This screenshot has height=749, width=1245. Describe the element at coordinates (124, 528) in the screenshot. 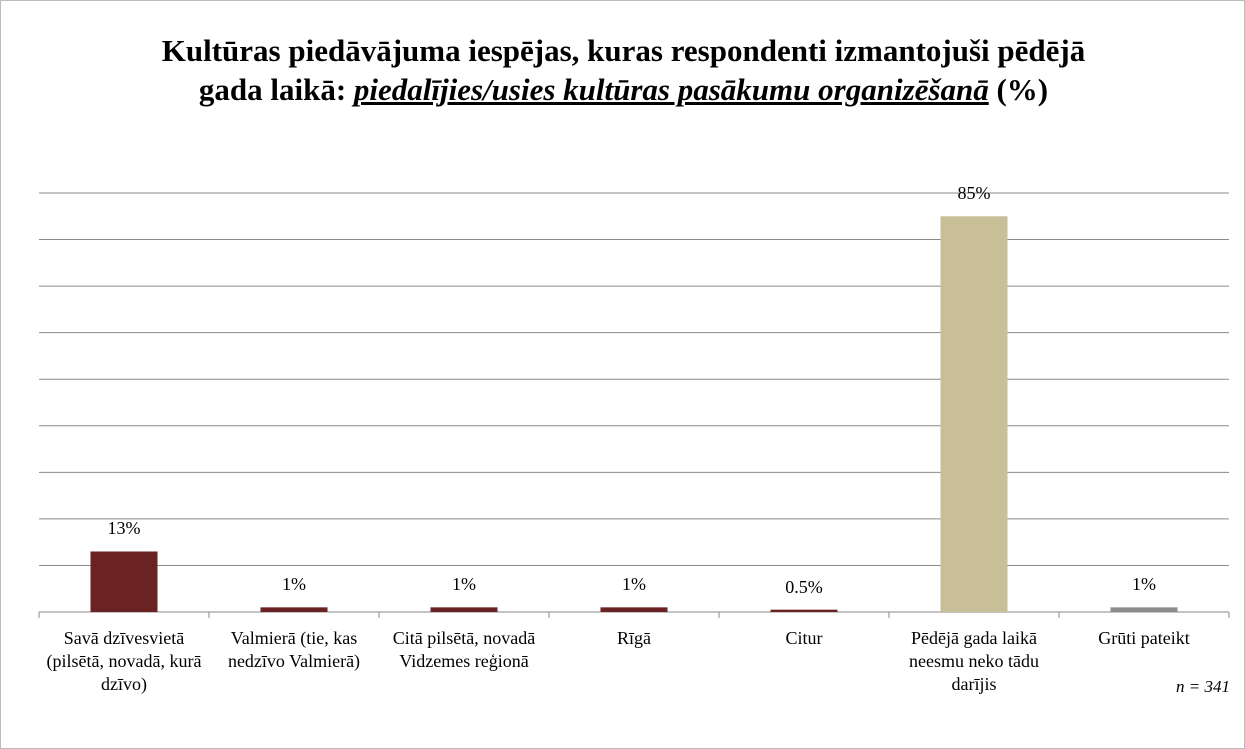

I see `value-label: 13%` at that location.